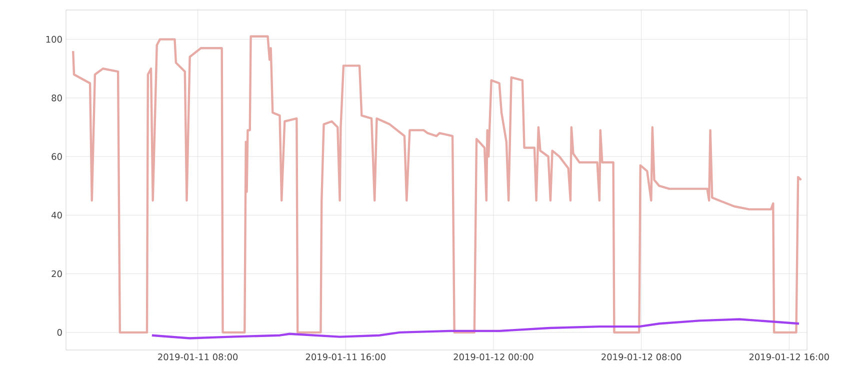 Image resolution: width=850 pixels, height=375 pixels. I want to click on y-tick-label: 20, so click(57, 274).